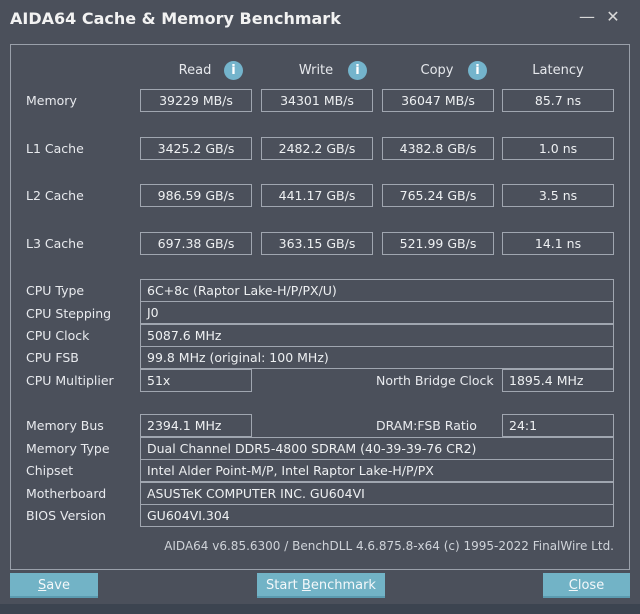 This screenshot has height=614, width=640. Describe the element at coordinates (320, 609) in the screenshot. I see `taskbar-strip` at that location.